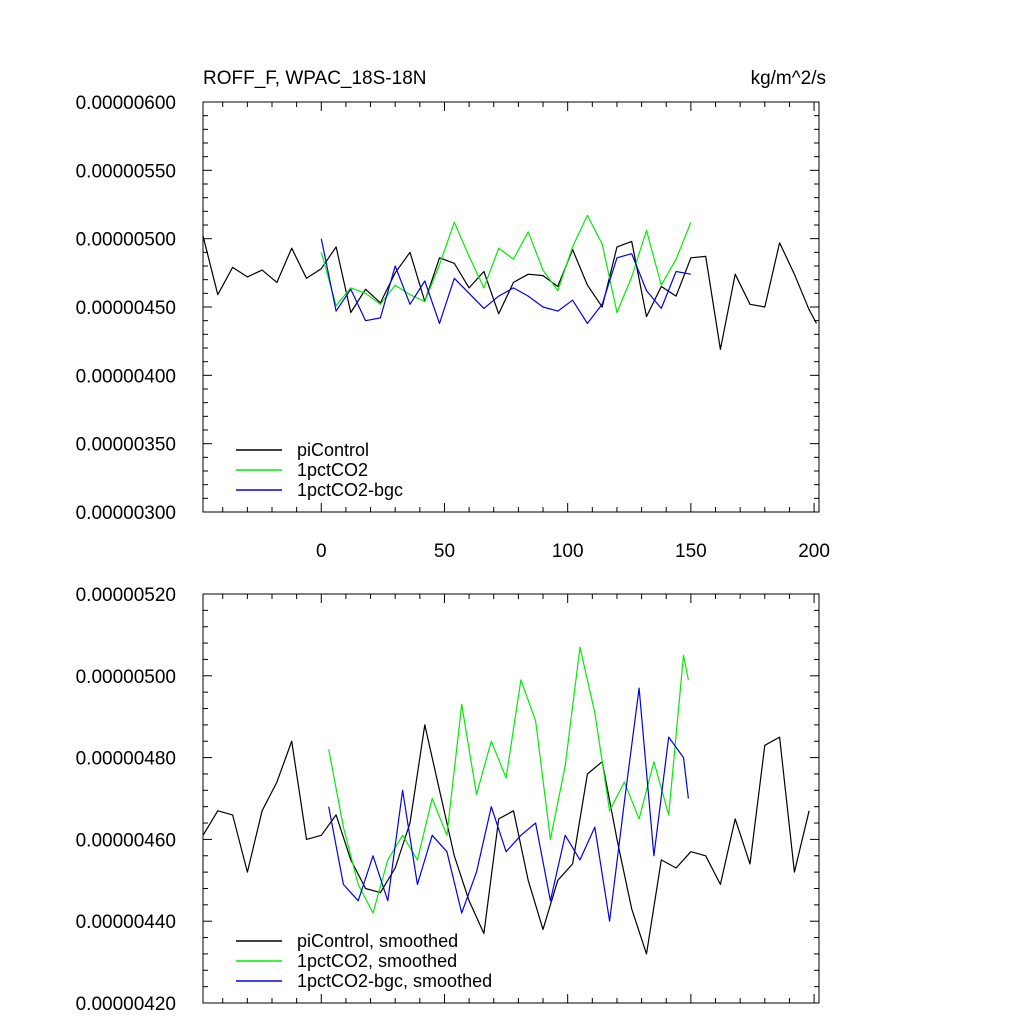 Image resolution: width=1024 pixels, height=1024 pixels. I want to click on x-tick-label: 100, so click(568, 551).